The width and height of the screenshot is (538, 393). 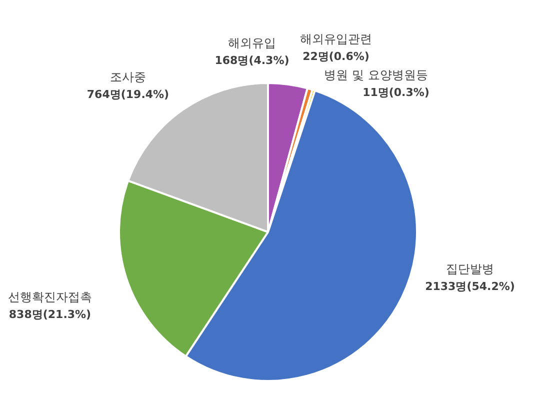 I want to click on slice-label: 집단발병, so click(x=470, y=269).